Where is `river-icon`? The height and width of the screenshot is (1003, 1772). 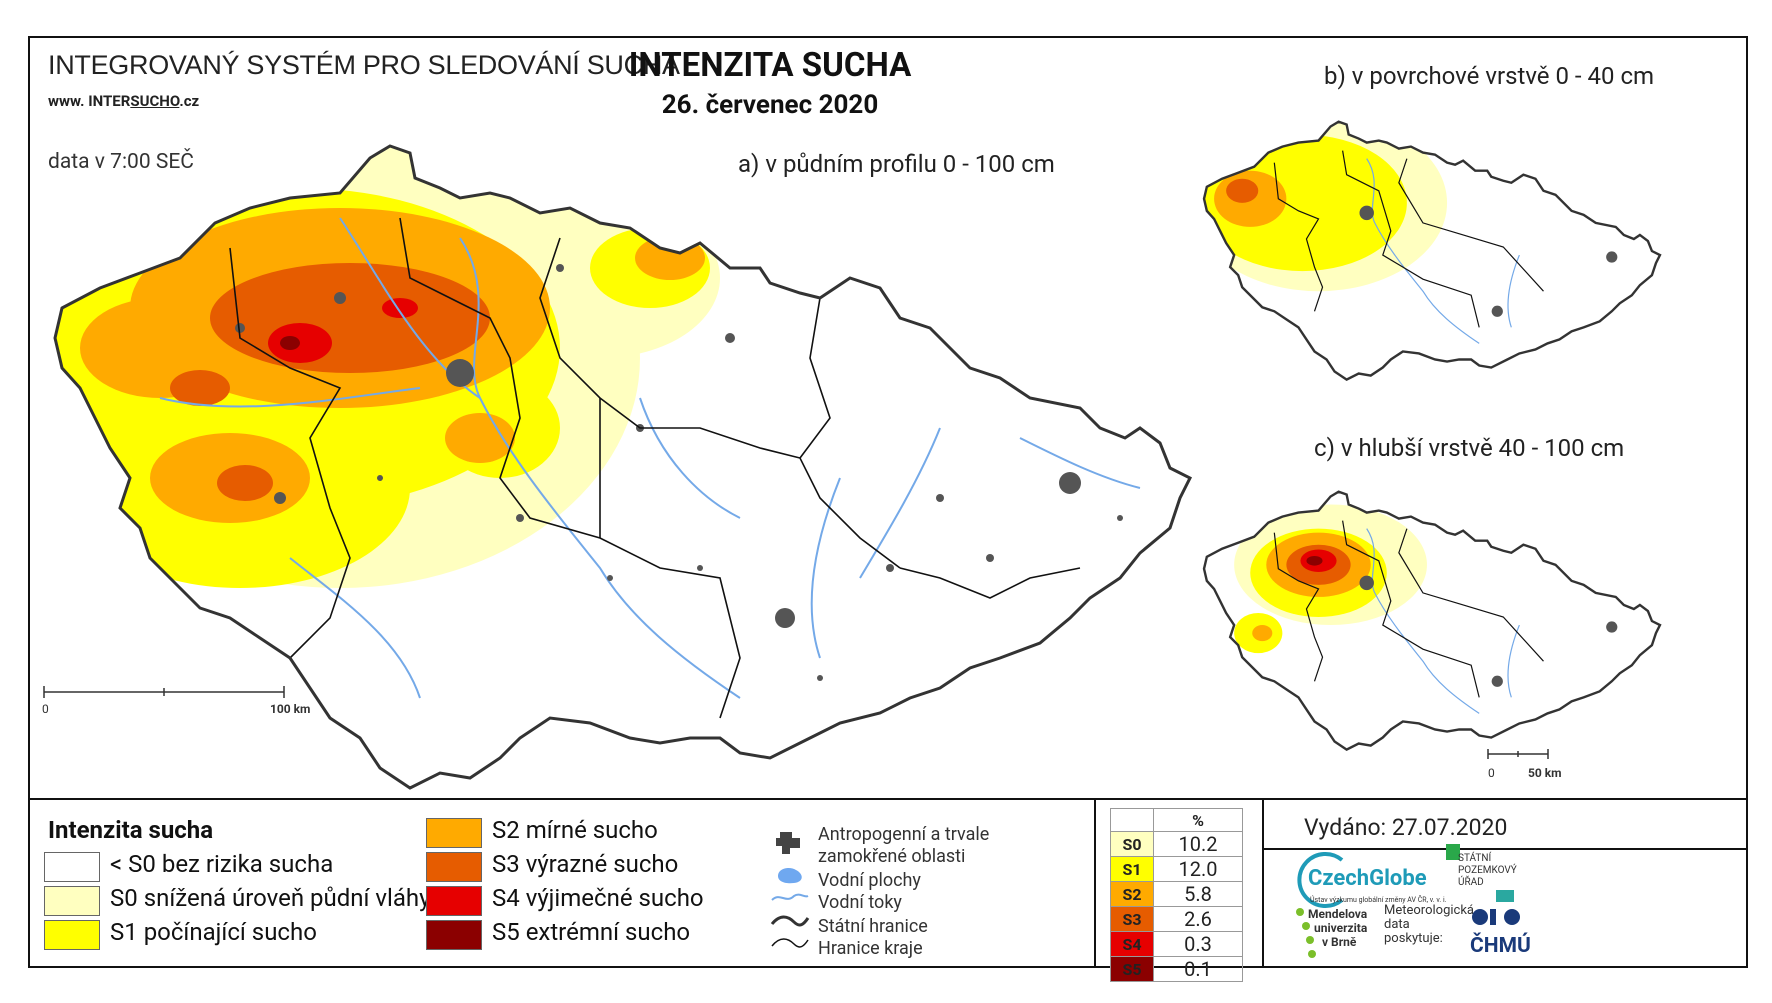 river-icon is located at coordinates (790, 897).